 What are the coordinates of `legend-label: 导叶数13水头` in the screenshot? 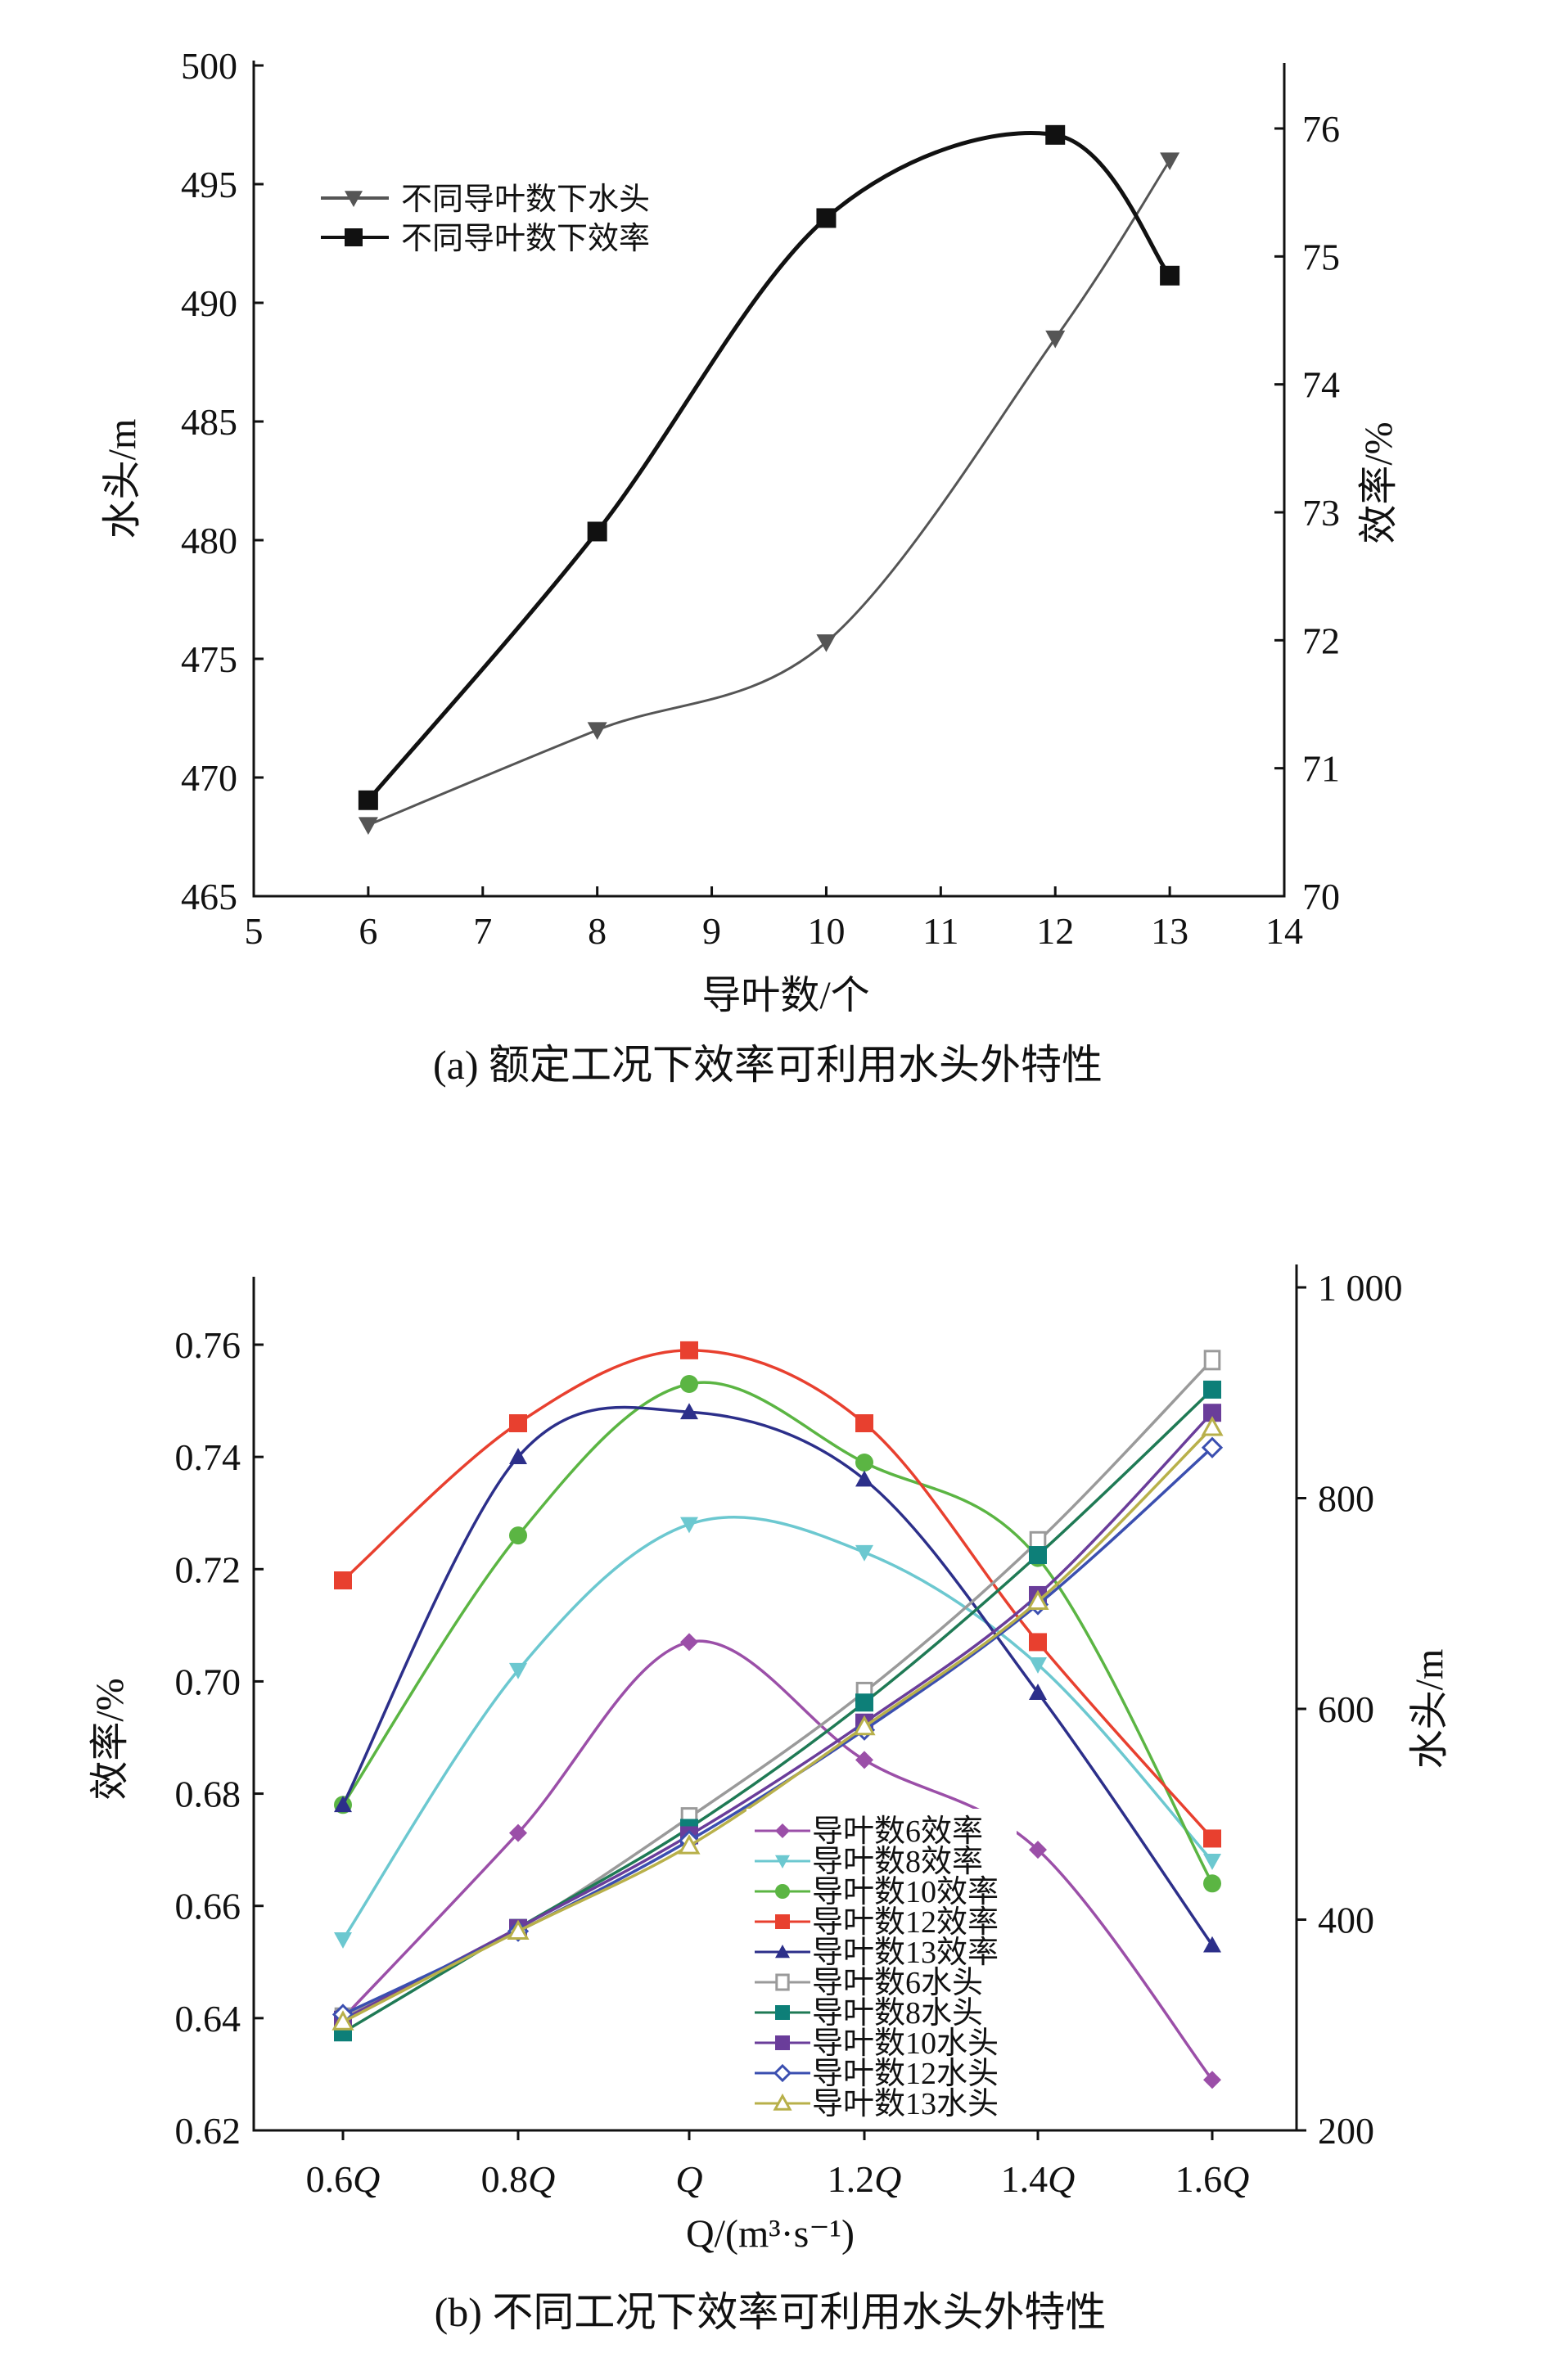 It's located at (906, 2104).